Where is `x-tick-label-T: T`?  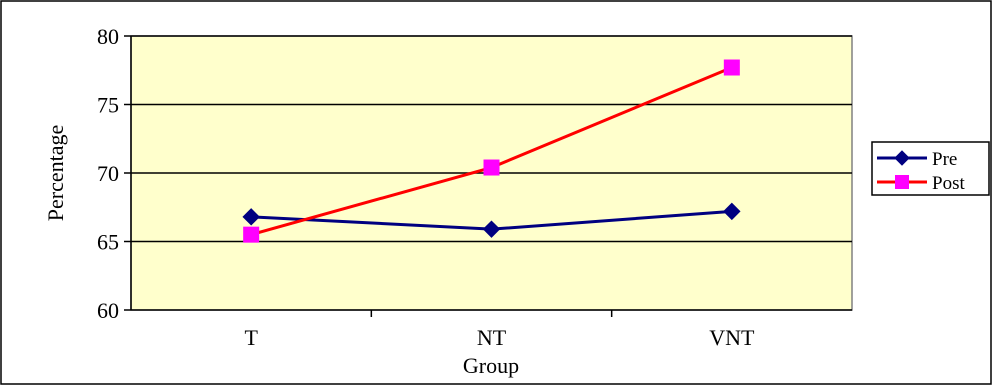
x-tick-label-T: T is located at coordinates (251, 337).